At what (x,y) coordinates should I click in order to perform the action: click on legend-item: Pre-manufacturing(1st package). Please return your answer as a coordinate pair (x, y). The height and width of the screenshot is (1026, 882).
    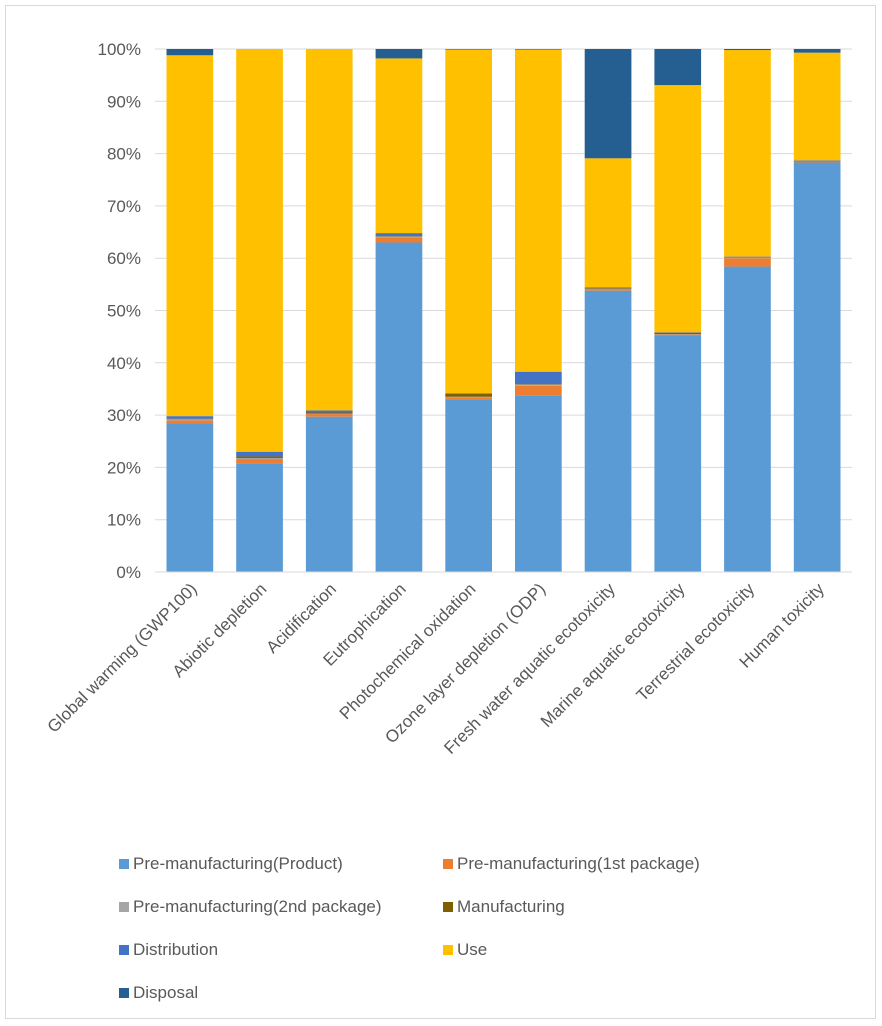
    Looking at the image, I should click on (571, 863).